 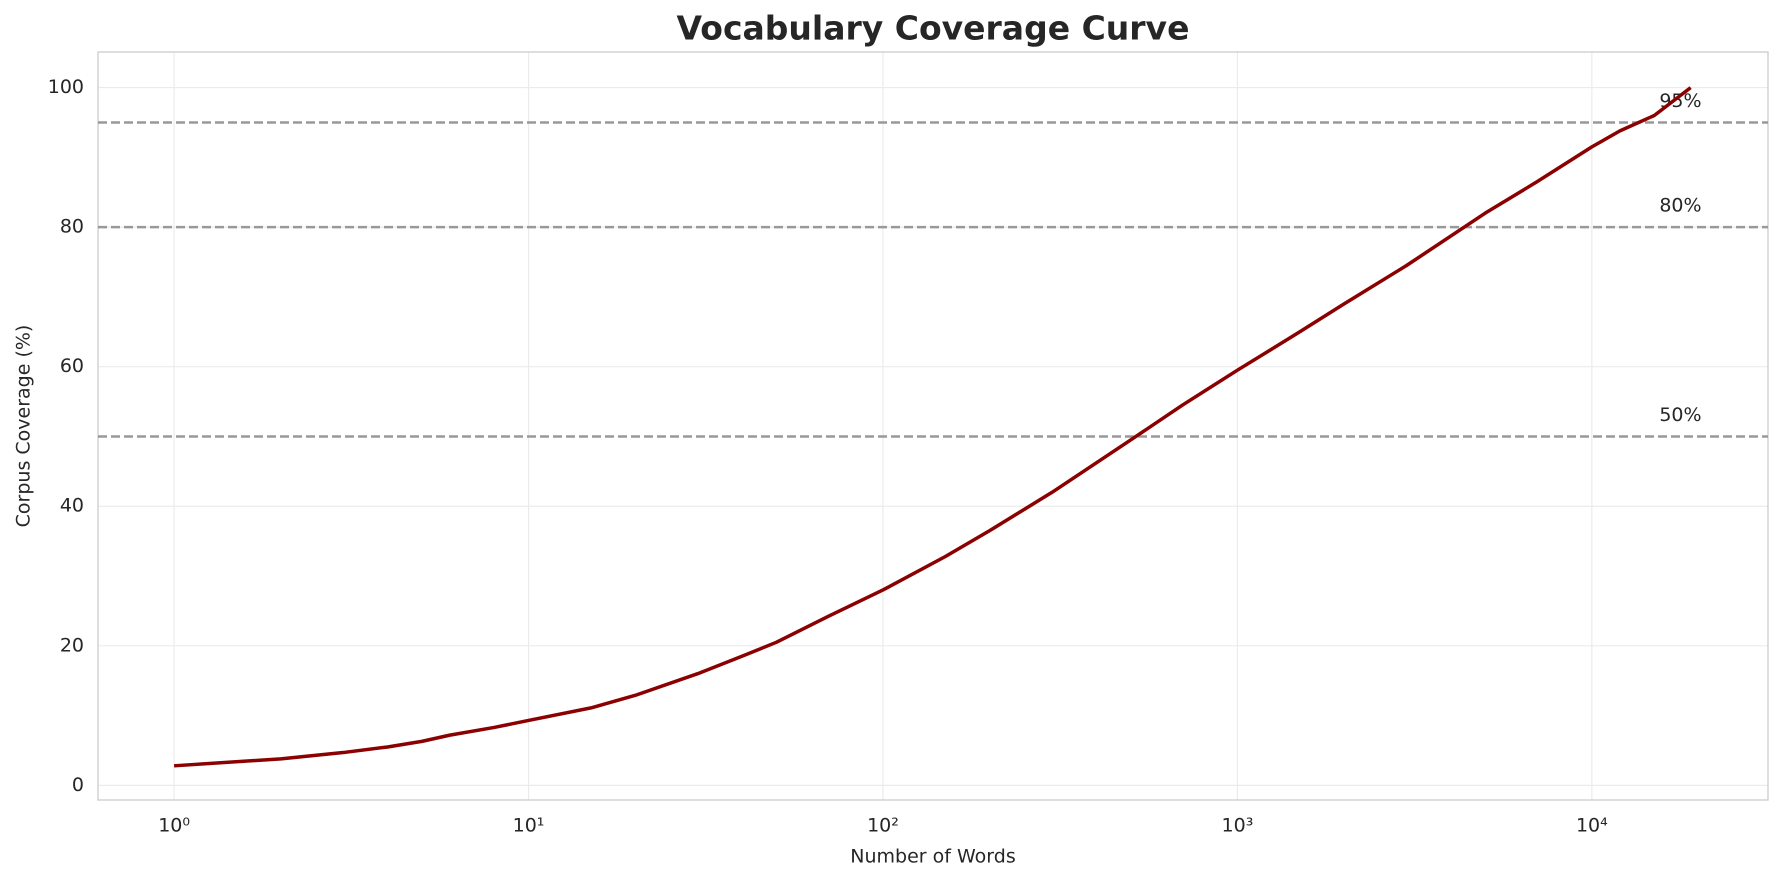 I want to click on y-tick-label: 20, so click(x=72, y=645).